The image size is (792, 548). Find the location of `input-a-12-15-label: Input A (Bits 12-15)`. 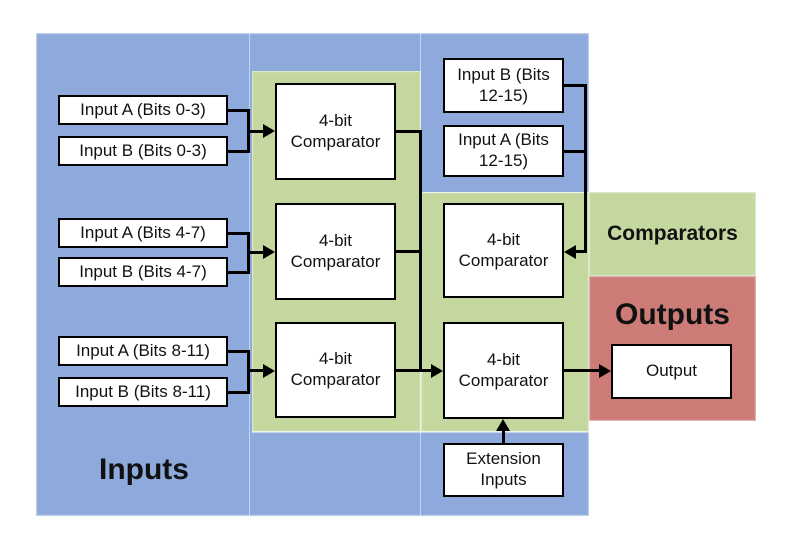

input-a-12-15-label: Input A (Bits 12-15) is located at coordinates (503, 150).